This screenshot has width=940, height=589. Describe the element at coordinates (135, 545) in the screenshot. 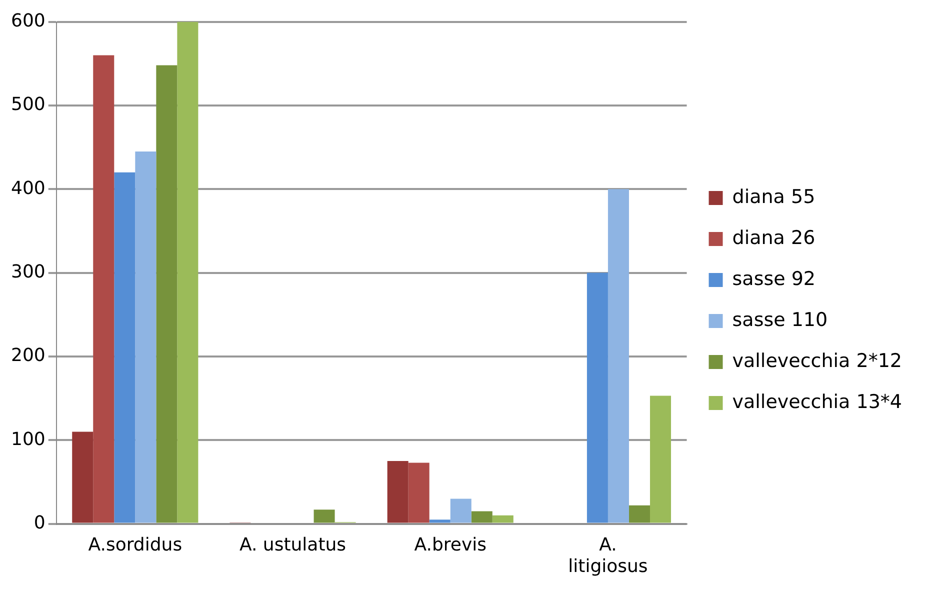

I see `x-tick-label: A.sordidus` at that location.